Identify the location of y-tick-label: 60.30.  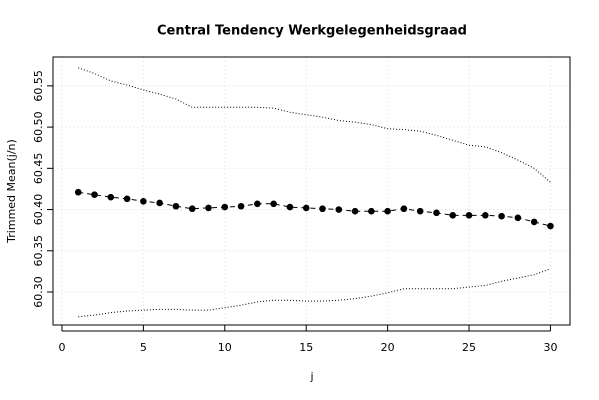
(38, 292).